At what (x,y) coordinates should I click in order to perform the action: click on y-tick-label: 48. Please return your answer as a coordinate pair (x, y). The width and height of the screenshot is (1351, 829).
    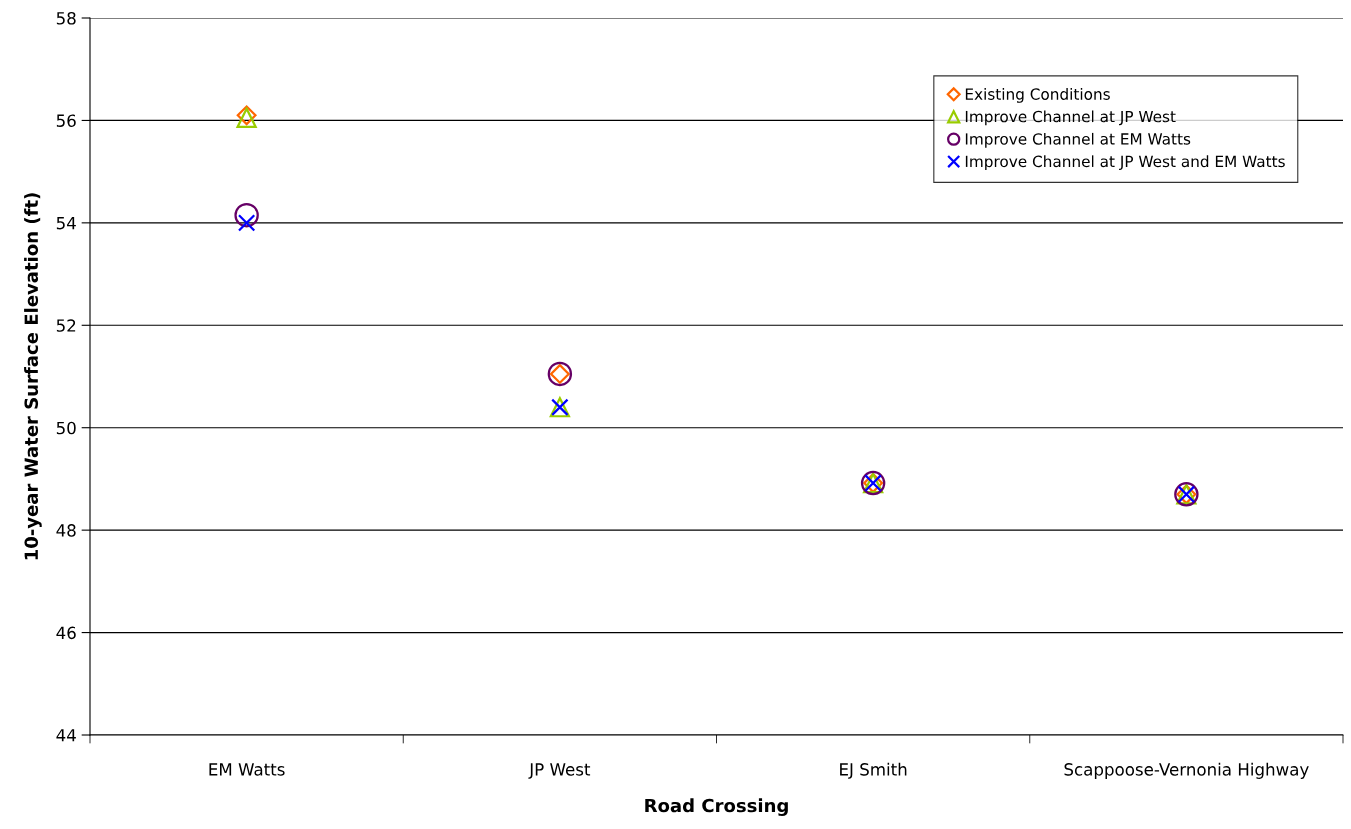
    Looking at the image, I should click on (66, 530).